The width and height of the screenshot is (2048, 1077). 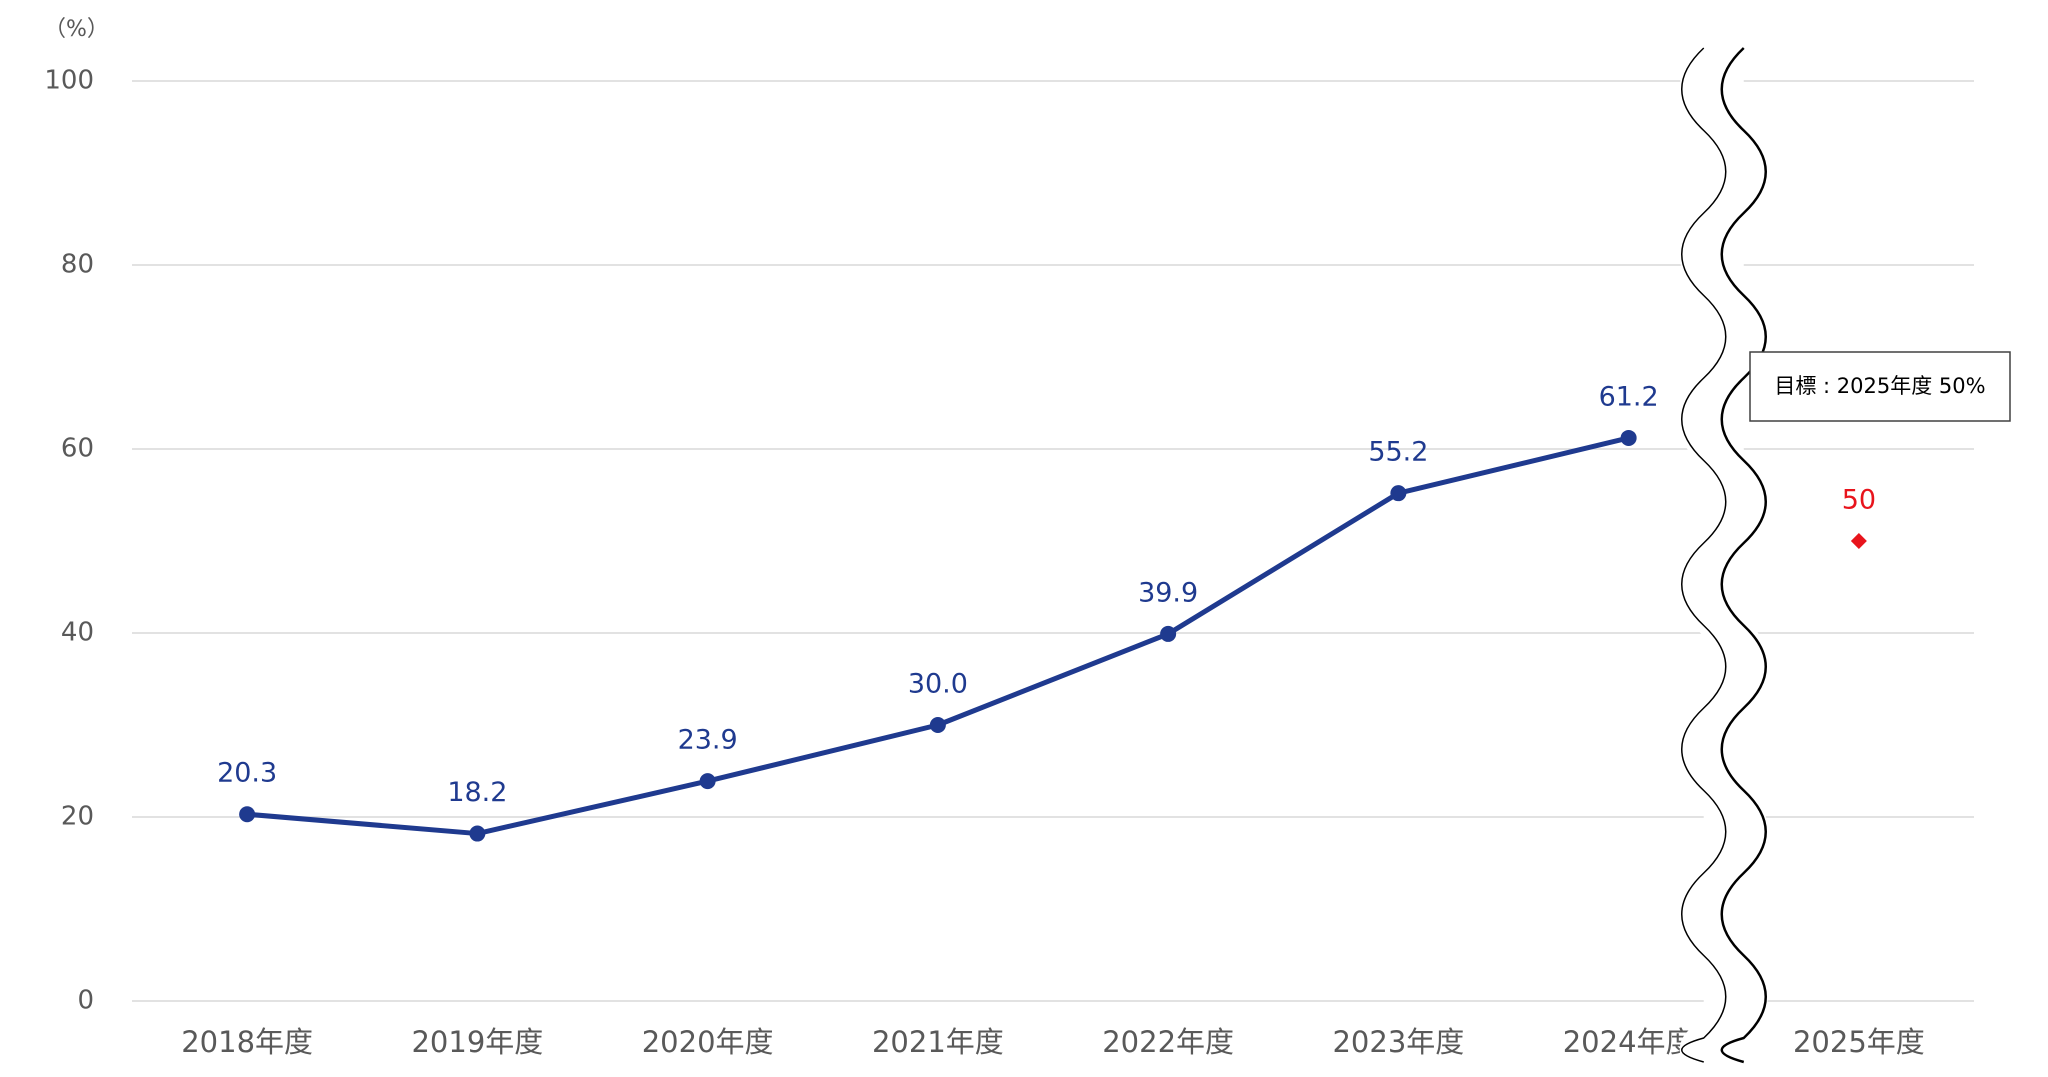 I want to click on x-tick-label: 2023年度, so click(x=1398, y=1042).